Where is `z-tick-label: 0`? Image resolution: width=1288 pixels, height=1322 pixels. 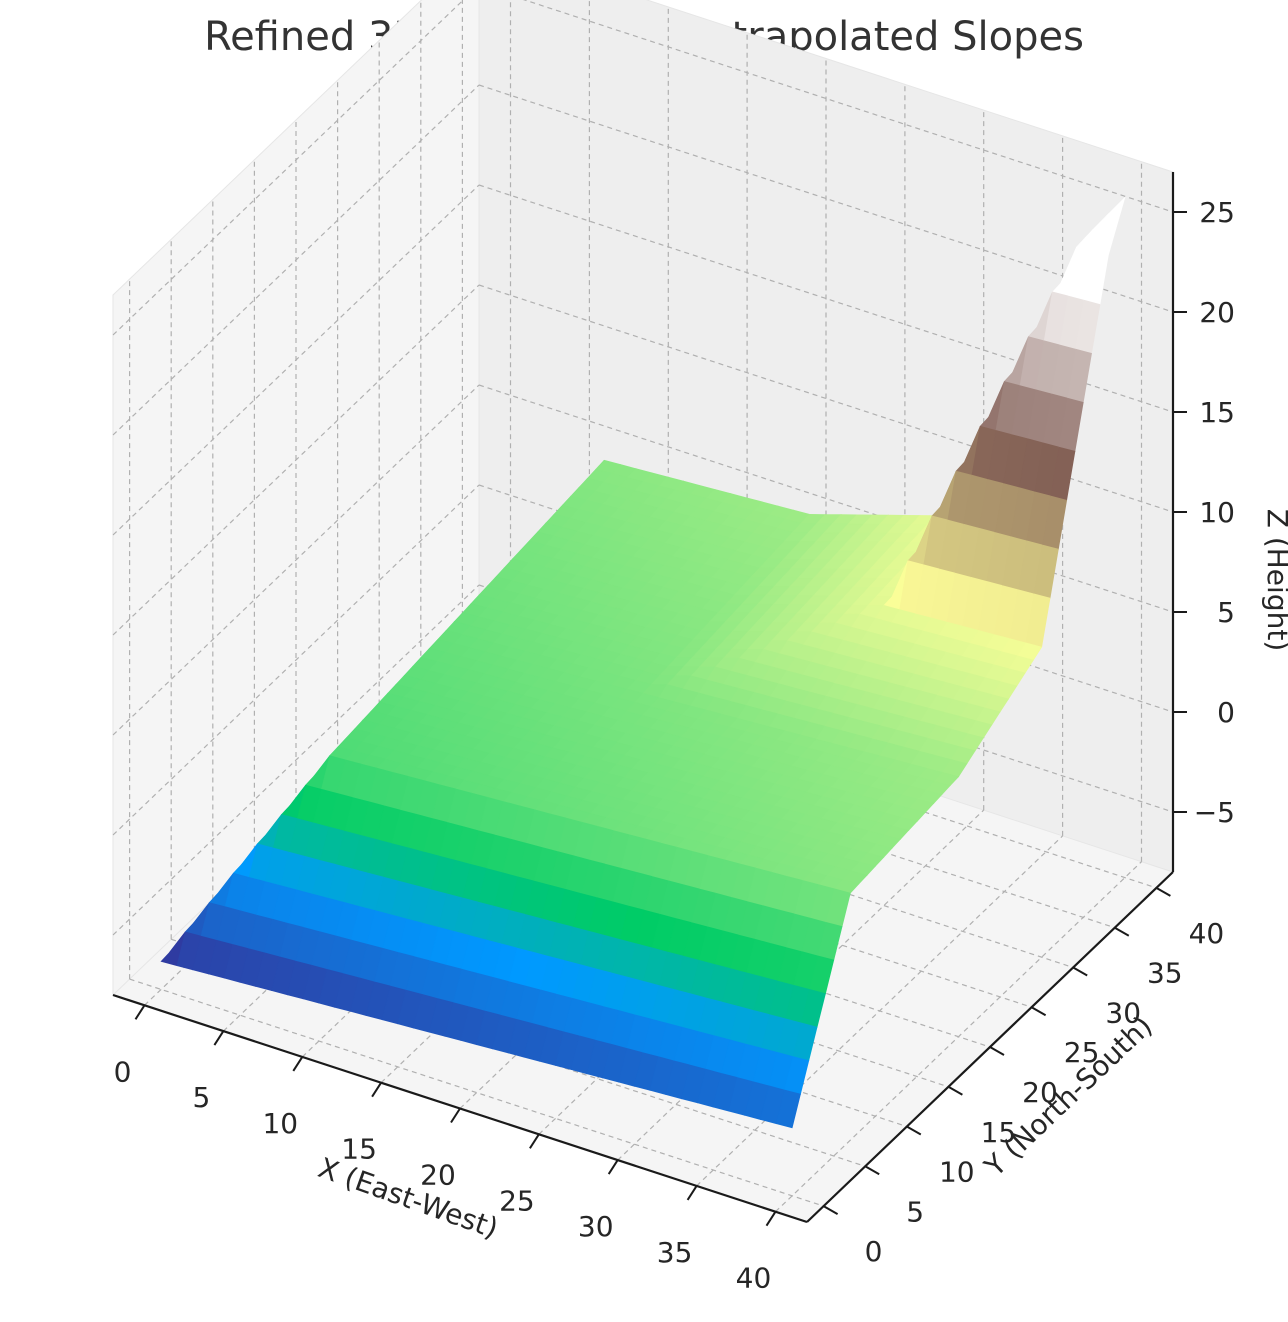 z-tick-label: 0 is located at coordinates (1226, 712).